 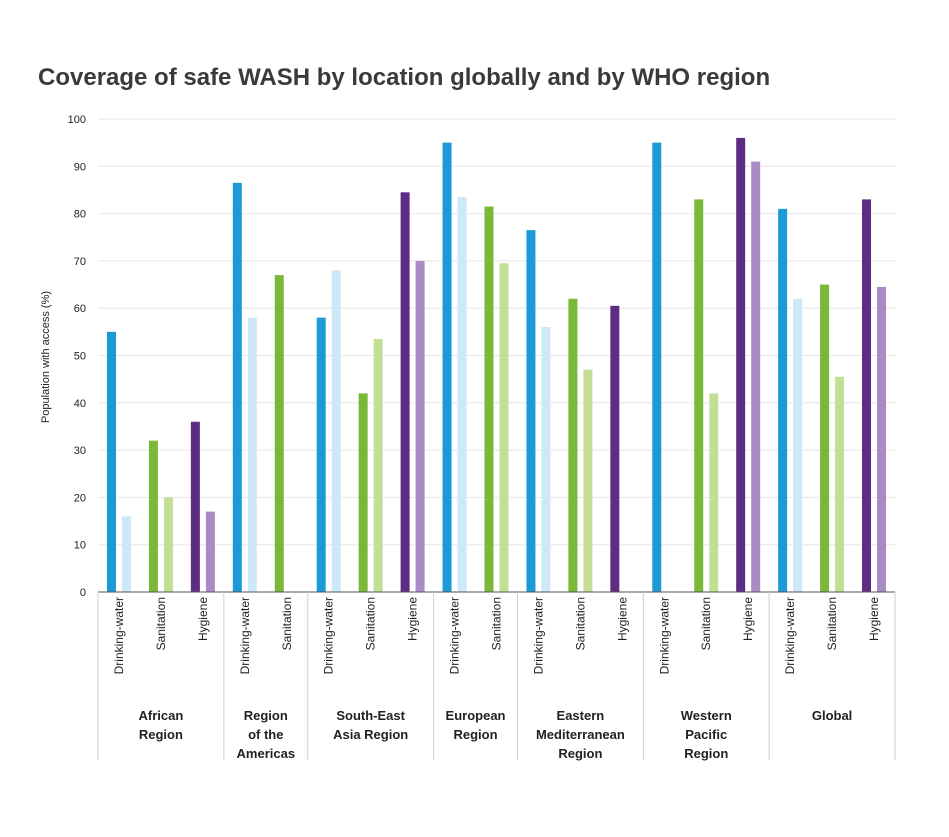 What do you see at coordinates (476, 725) in the screenshot?
I see `group-label: European Region` at bounding box center [476, 725].